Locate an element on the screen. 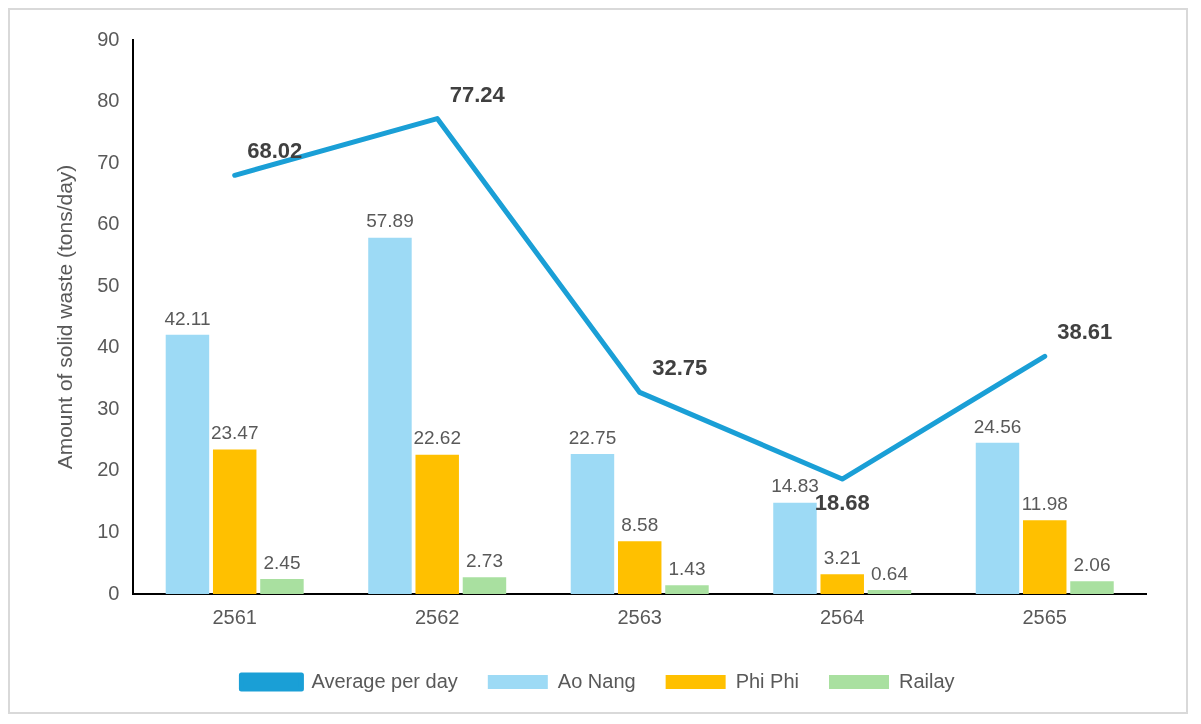 This screenshot has height=724, width=1201. data-label: 24.56 is located at coordinates (997, 426).